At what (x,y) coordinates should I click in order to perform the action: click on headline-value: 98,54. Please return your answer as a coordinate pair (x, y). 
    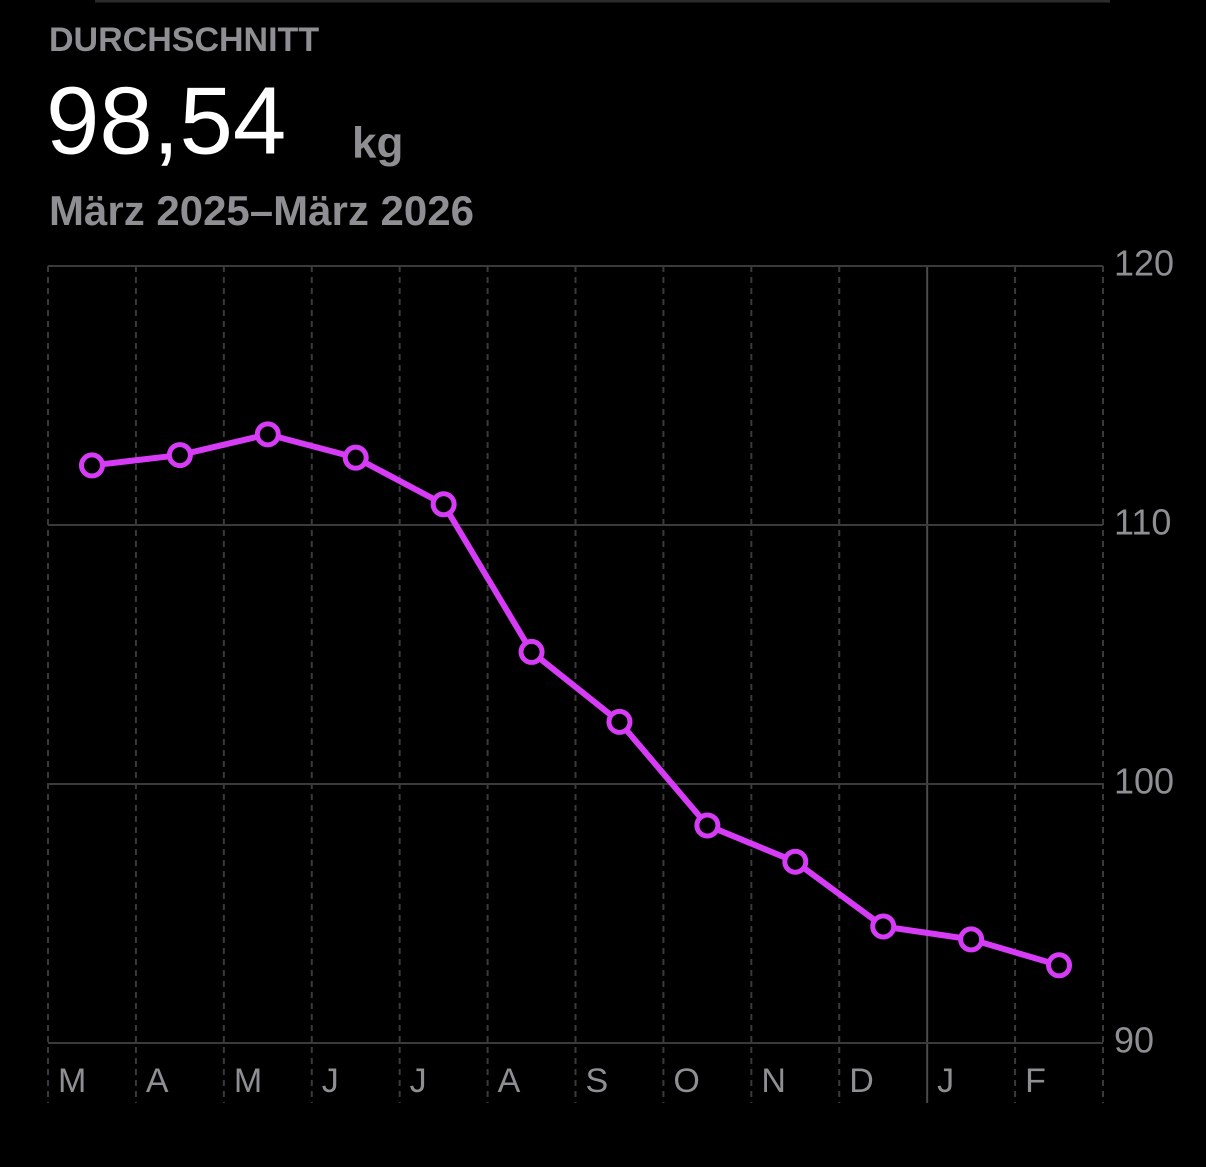
    Looking at the image, I should click on (166, 120).